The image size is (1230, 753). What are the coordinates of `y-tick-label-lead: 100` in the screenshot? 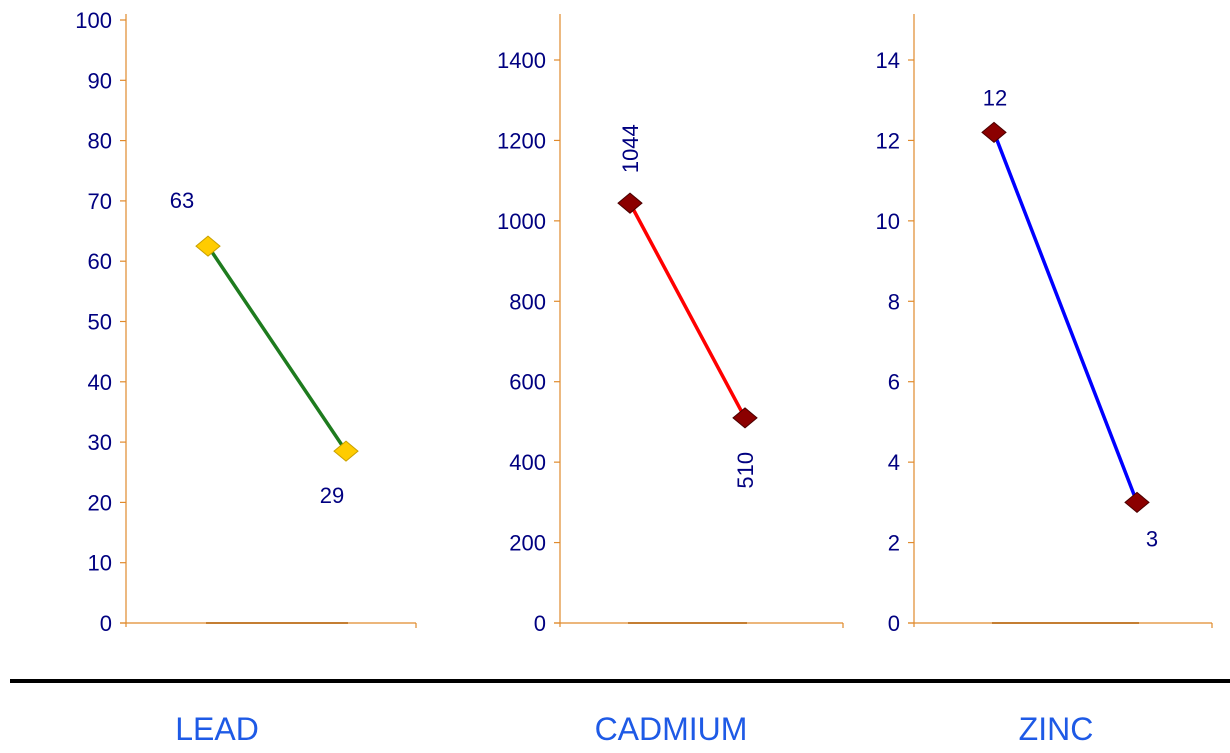 It's located at (93, 20).